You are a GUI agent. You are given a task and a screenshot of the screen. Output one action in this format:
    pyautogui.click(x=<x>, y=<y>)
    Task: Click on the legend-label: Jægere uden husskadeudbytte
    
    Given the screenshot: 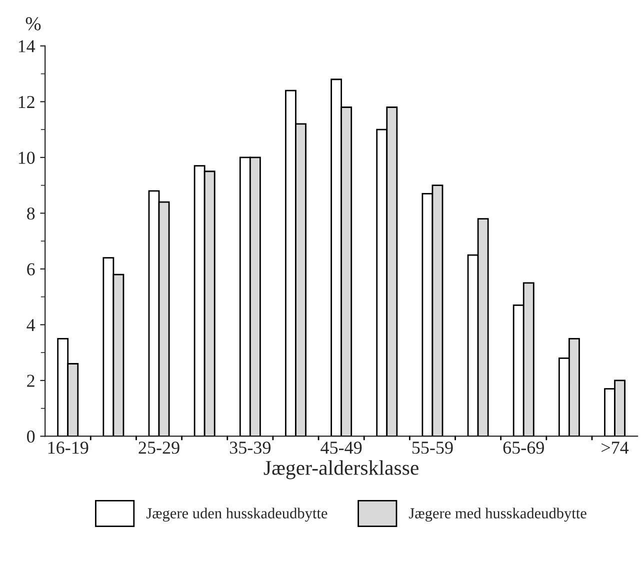 What is the action you would take?
    pyautogui.click(x=237, y=515)
    